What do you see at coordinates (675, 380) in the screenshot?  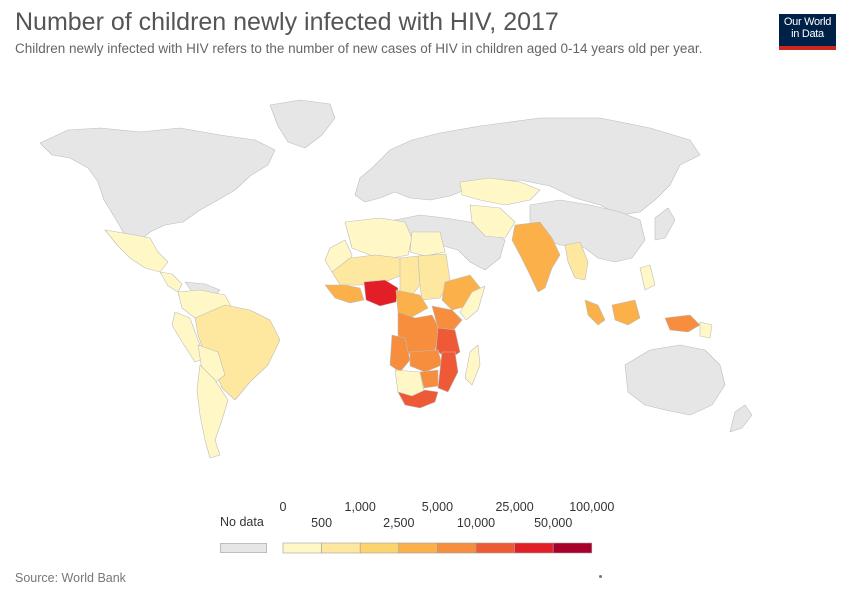 I see `region-australia` at bounding box center [675, 380].